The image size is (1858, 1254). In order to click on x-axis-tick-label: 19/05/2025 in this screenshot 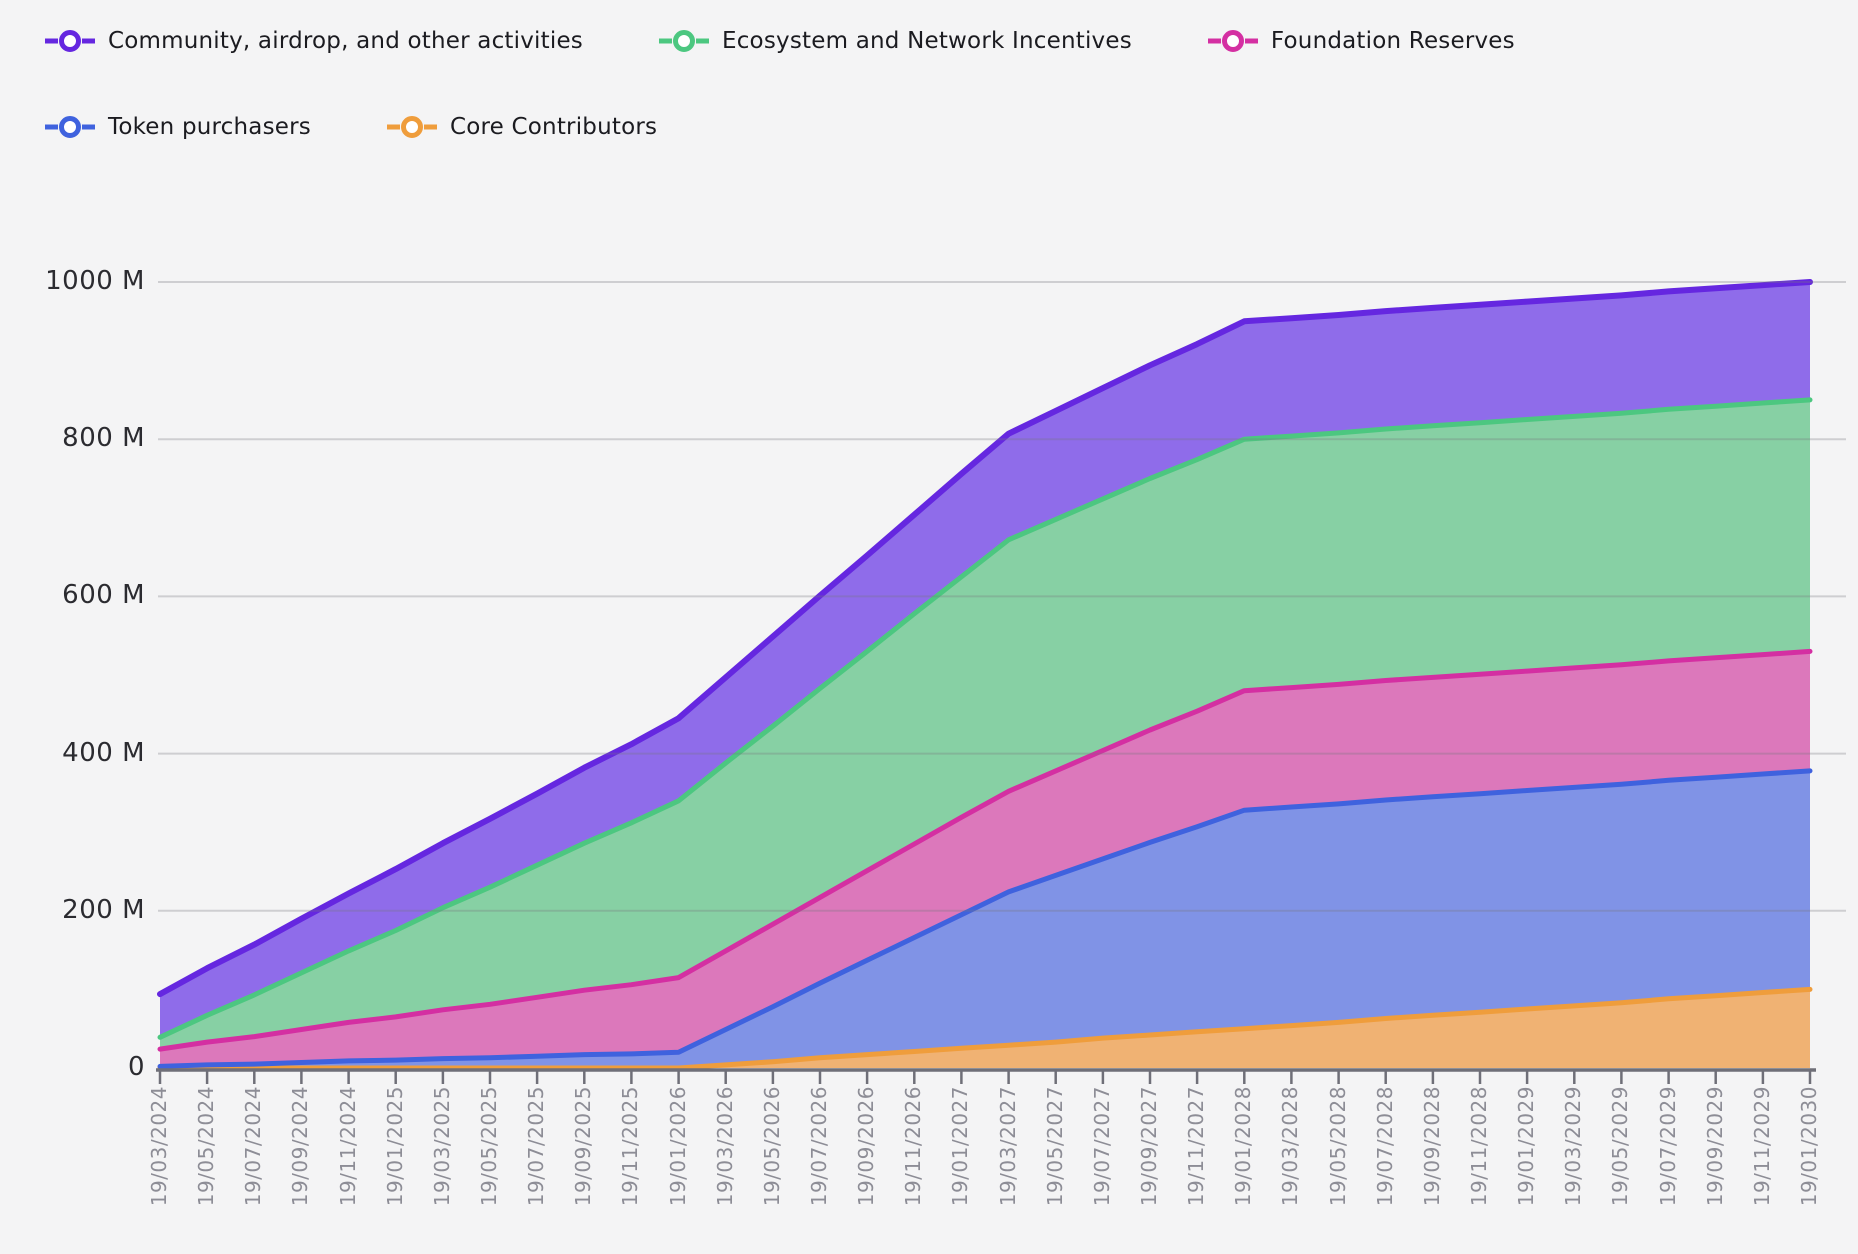, I will do `click(489, 1146)`.